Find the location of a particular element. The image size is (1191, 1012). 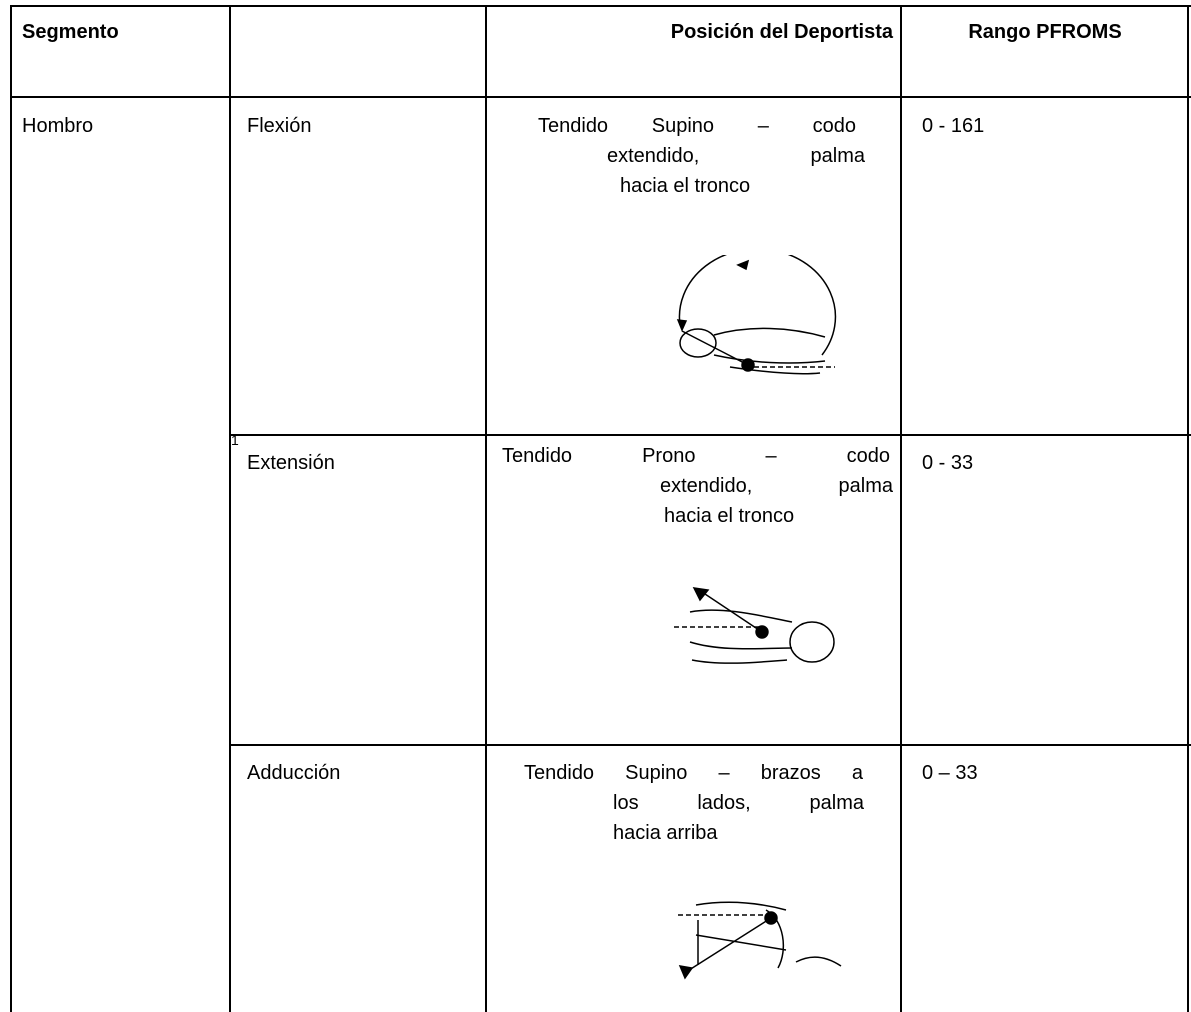

position-line: los lados, palma is located at coordinates (738, 803).